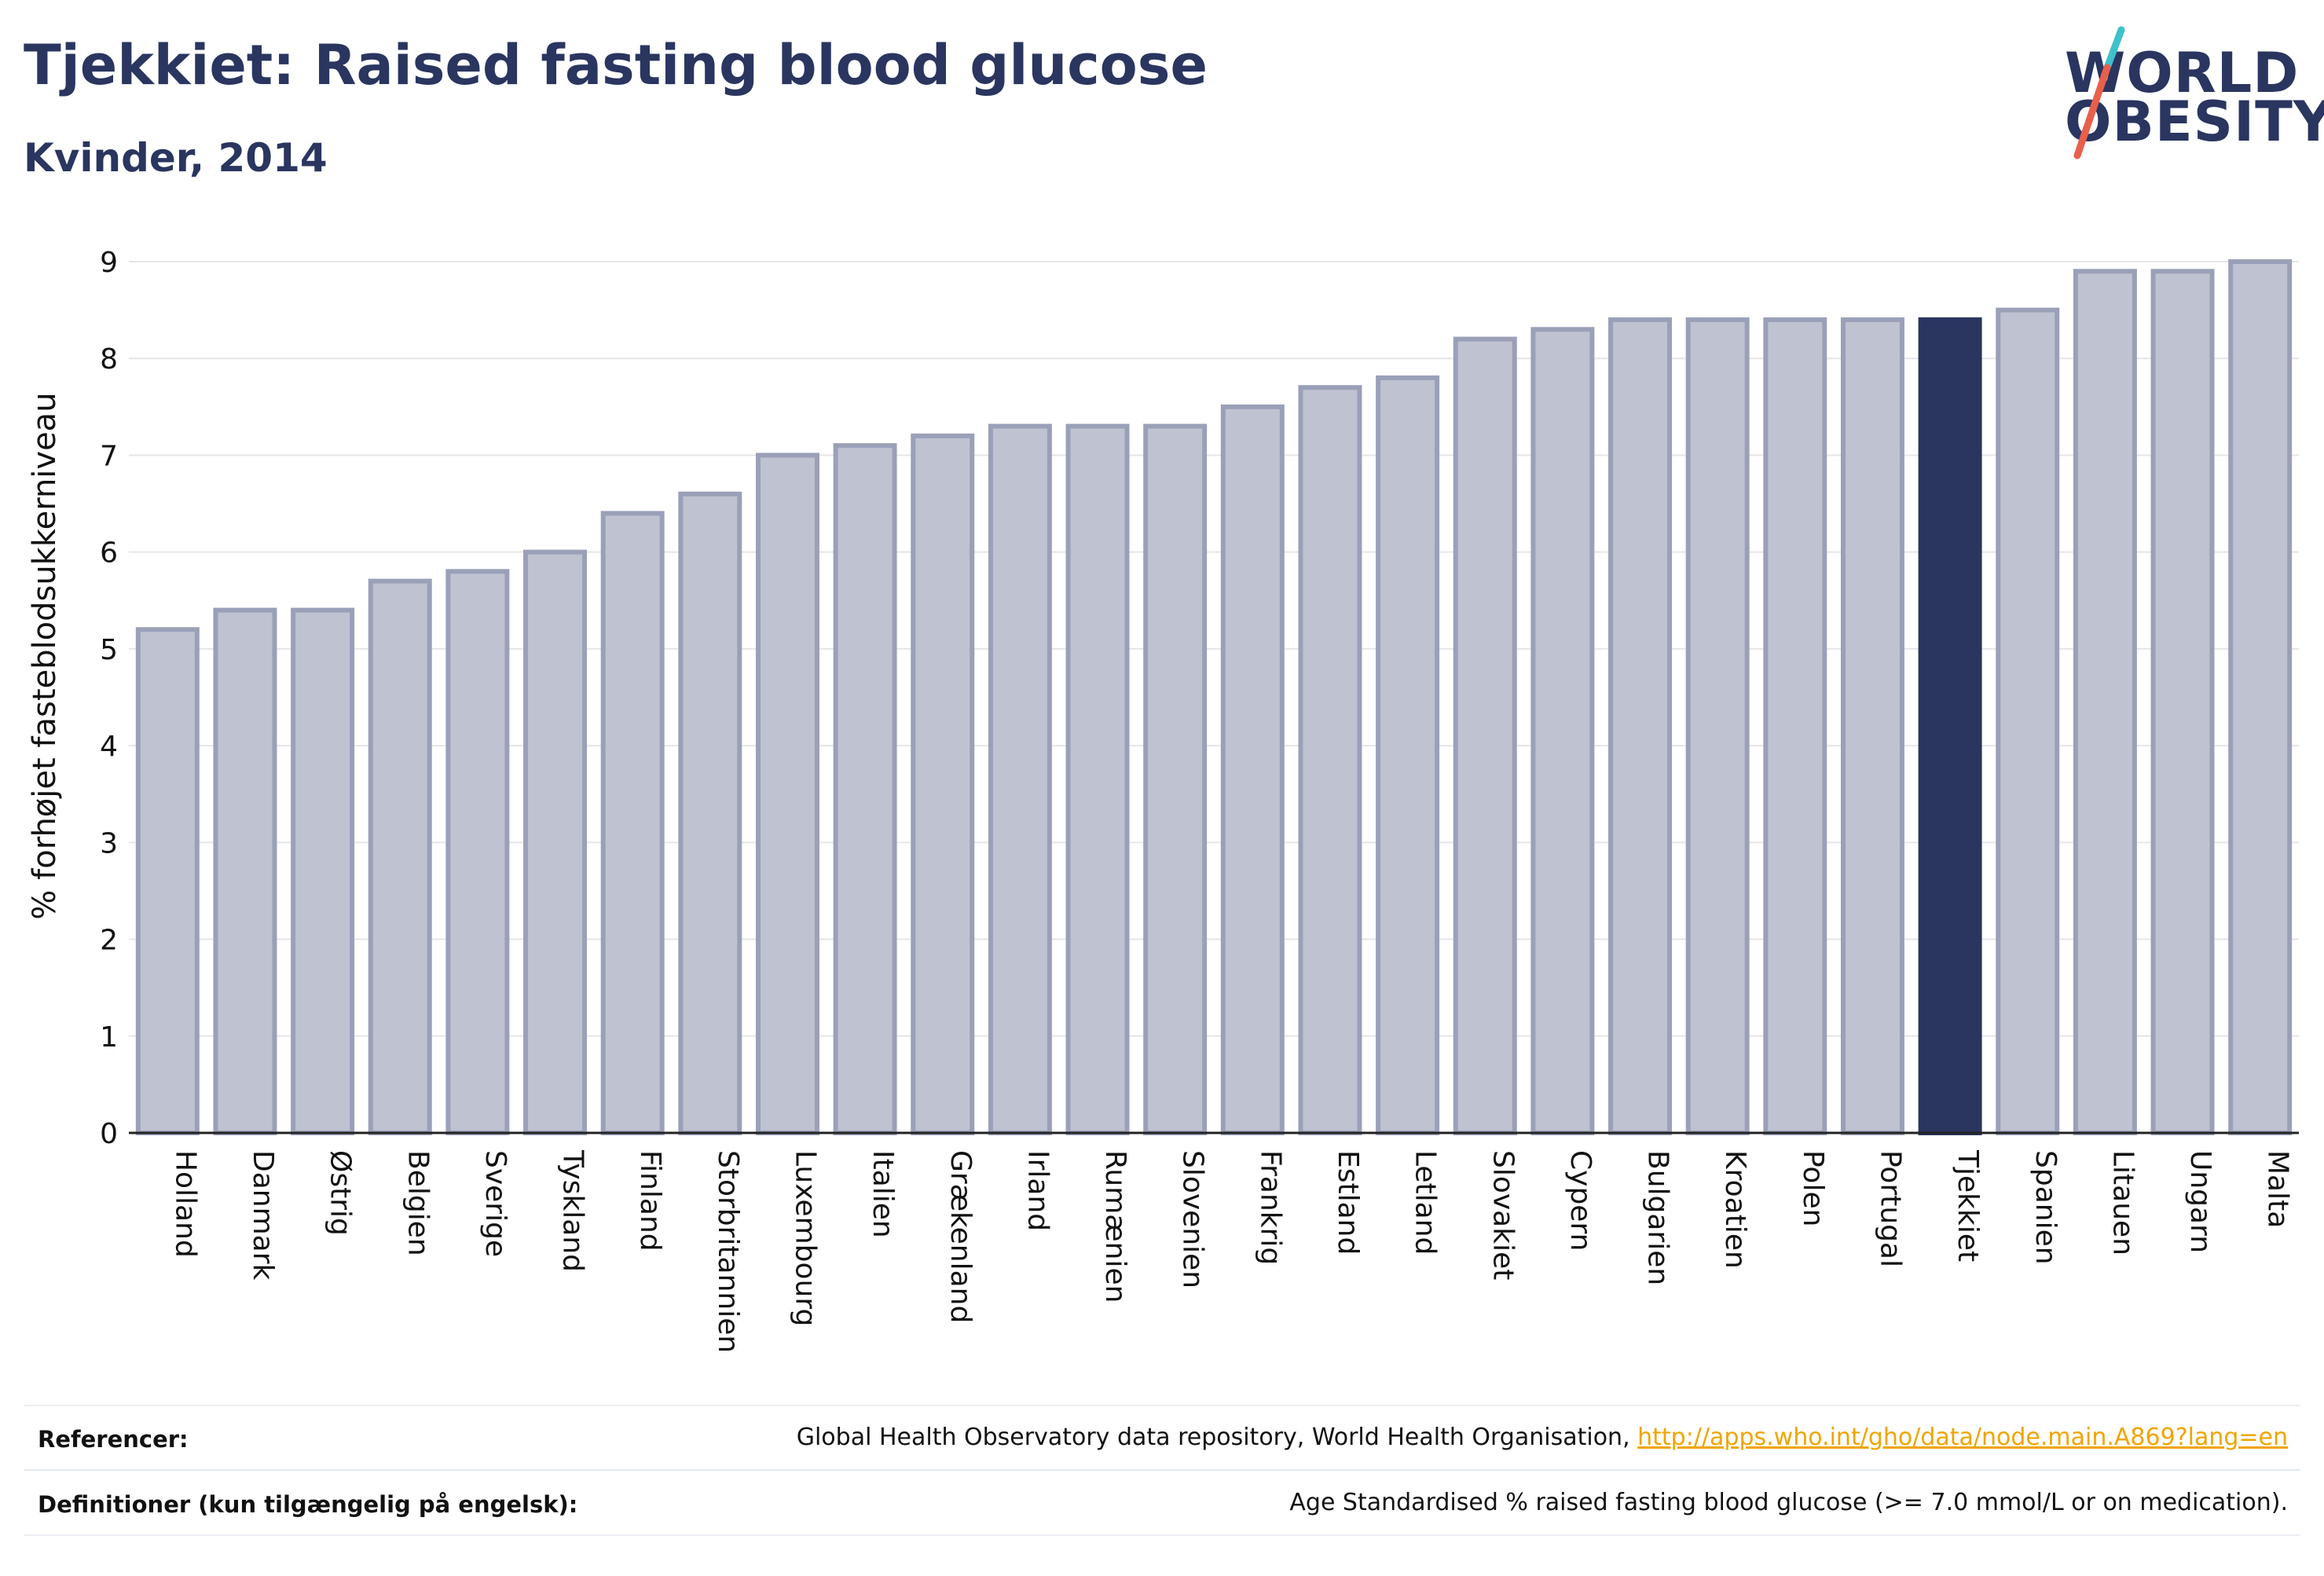 The width and height of the screenshot is (2324, 1576). What do you see at coordinates (109, 941) in the screenshot?
I see `y-tick-label: 2` at bounding box center [109, 941].